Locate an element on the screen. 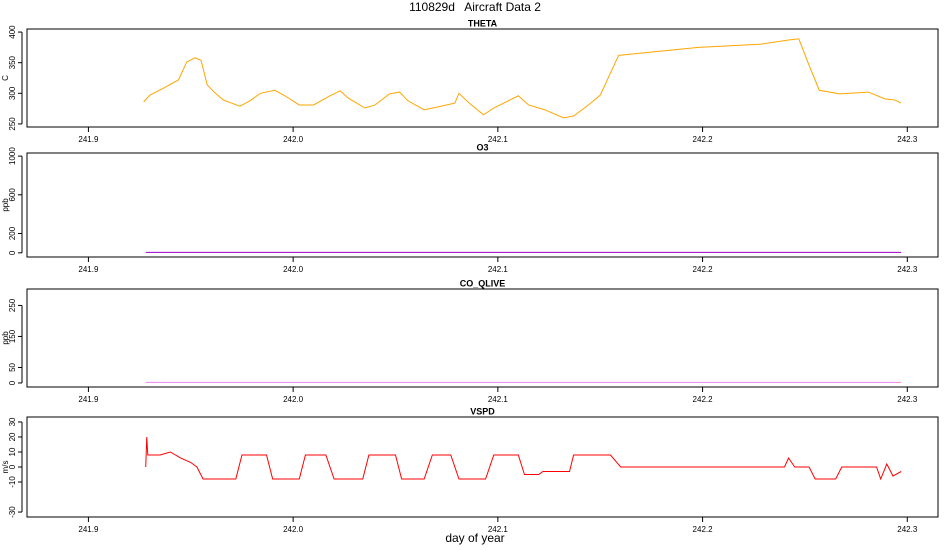  y-tick-label: 200 is located at coordinates (12, 233).